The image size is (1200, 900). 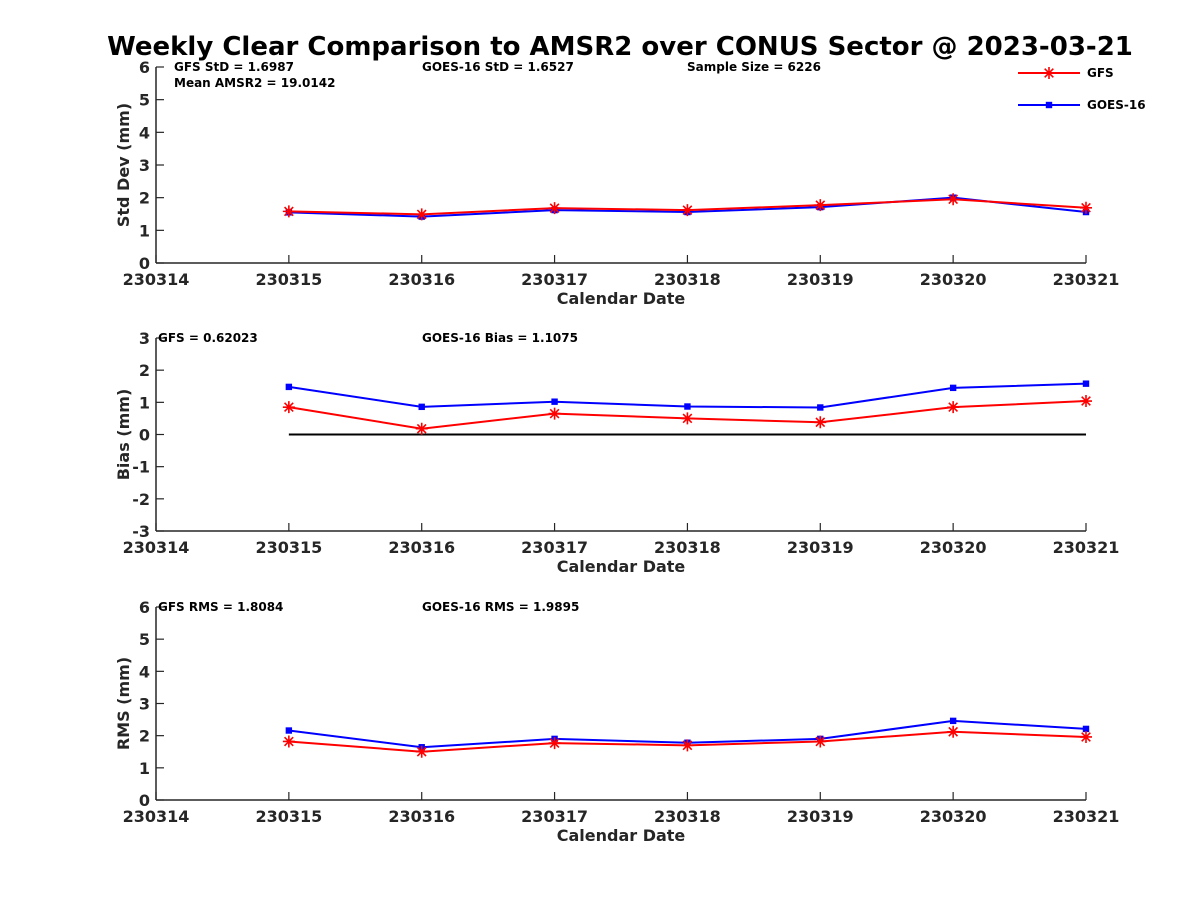 What do you see at coordinates (1066, 73) in the screenshot?
I see `legend-entry-gfs: GFS` at bounding box center [1066, 73].